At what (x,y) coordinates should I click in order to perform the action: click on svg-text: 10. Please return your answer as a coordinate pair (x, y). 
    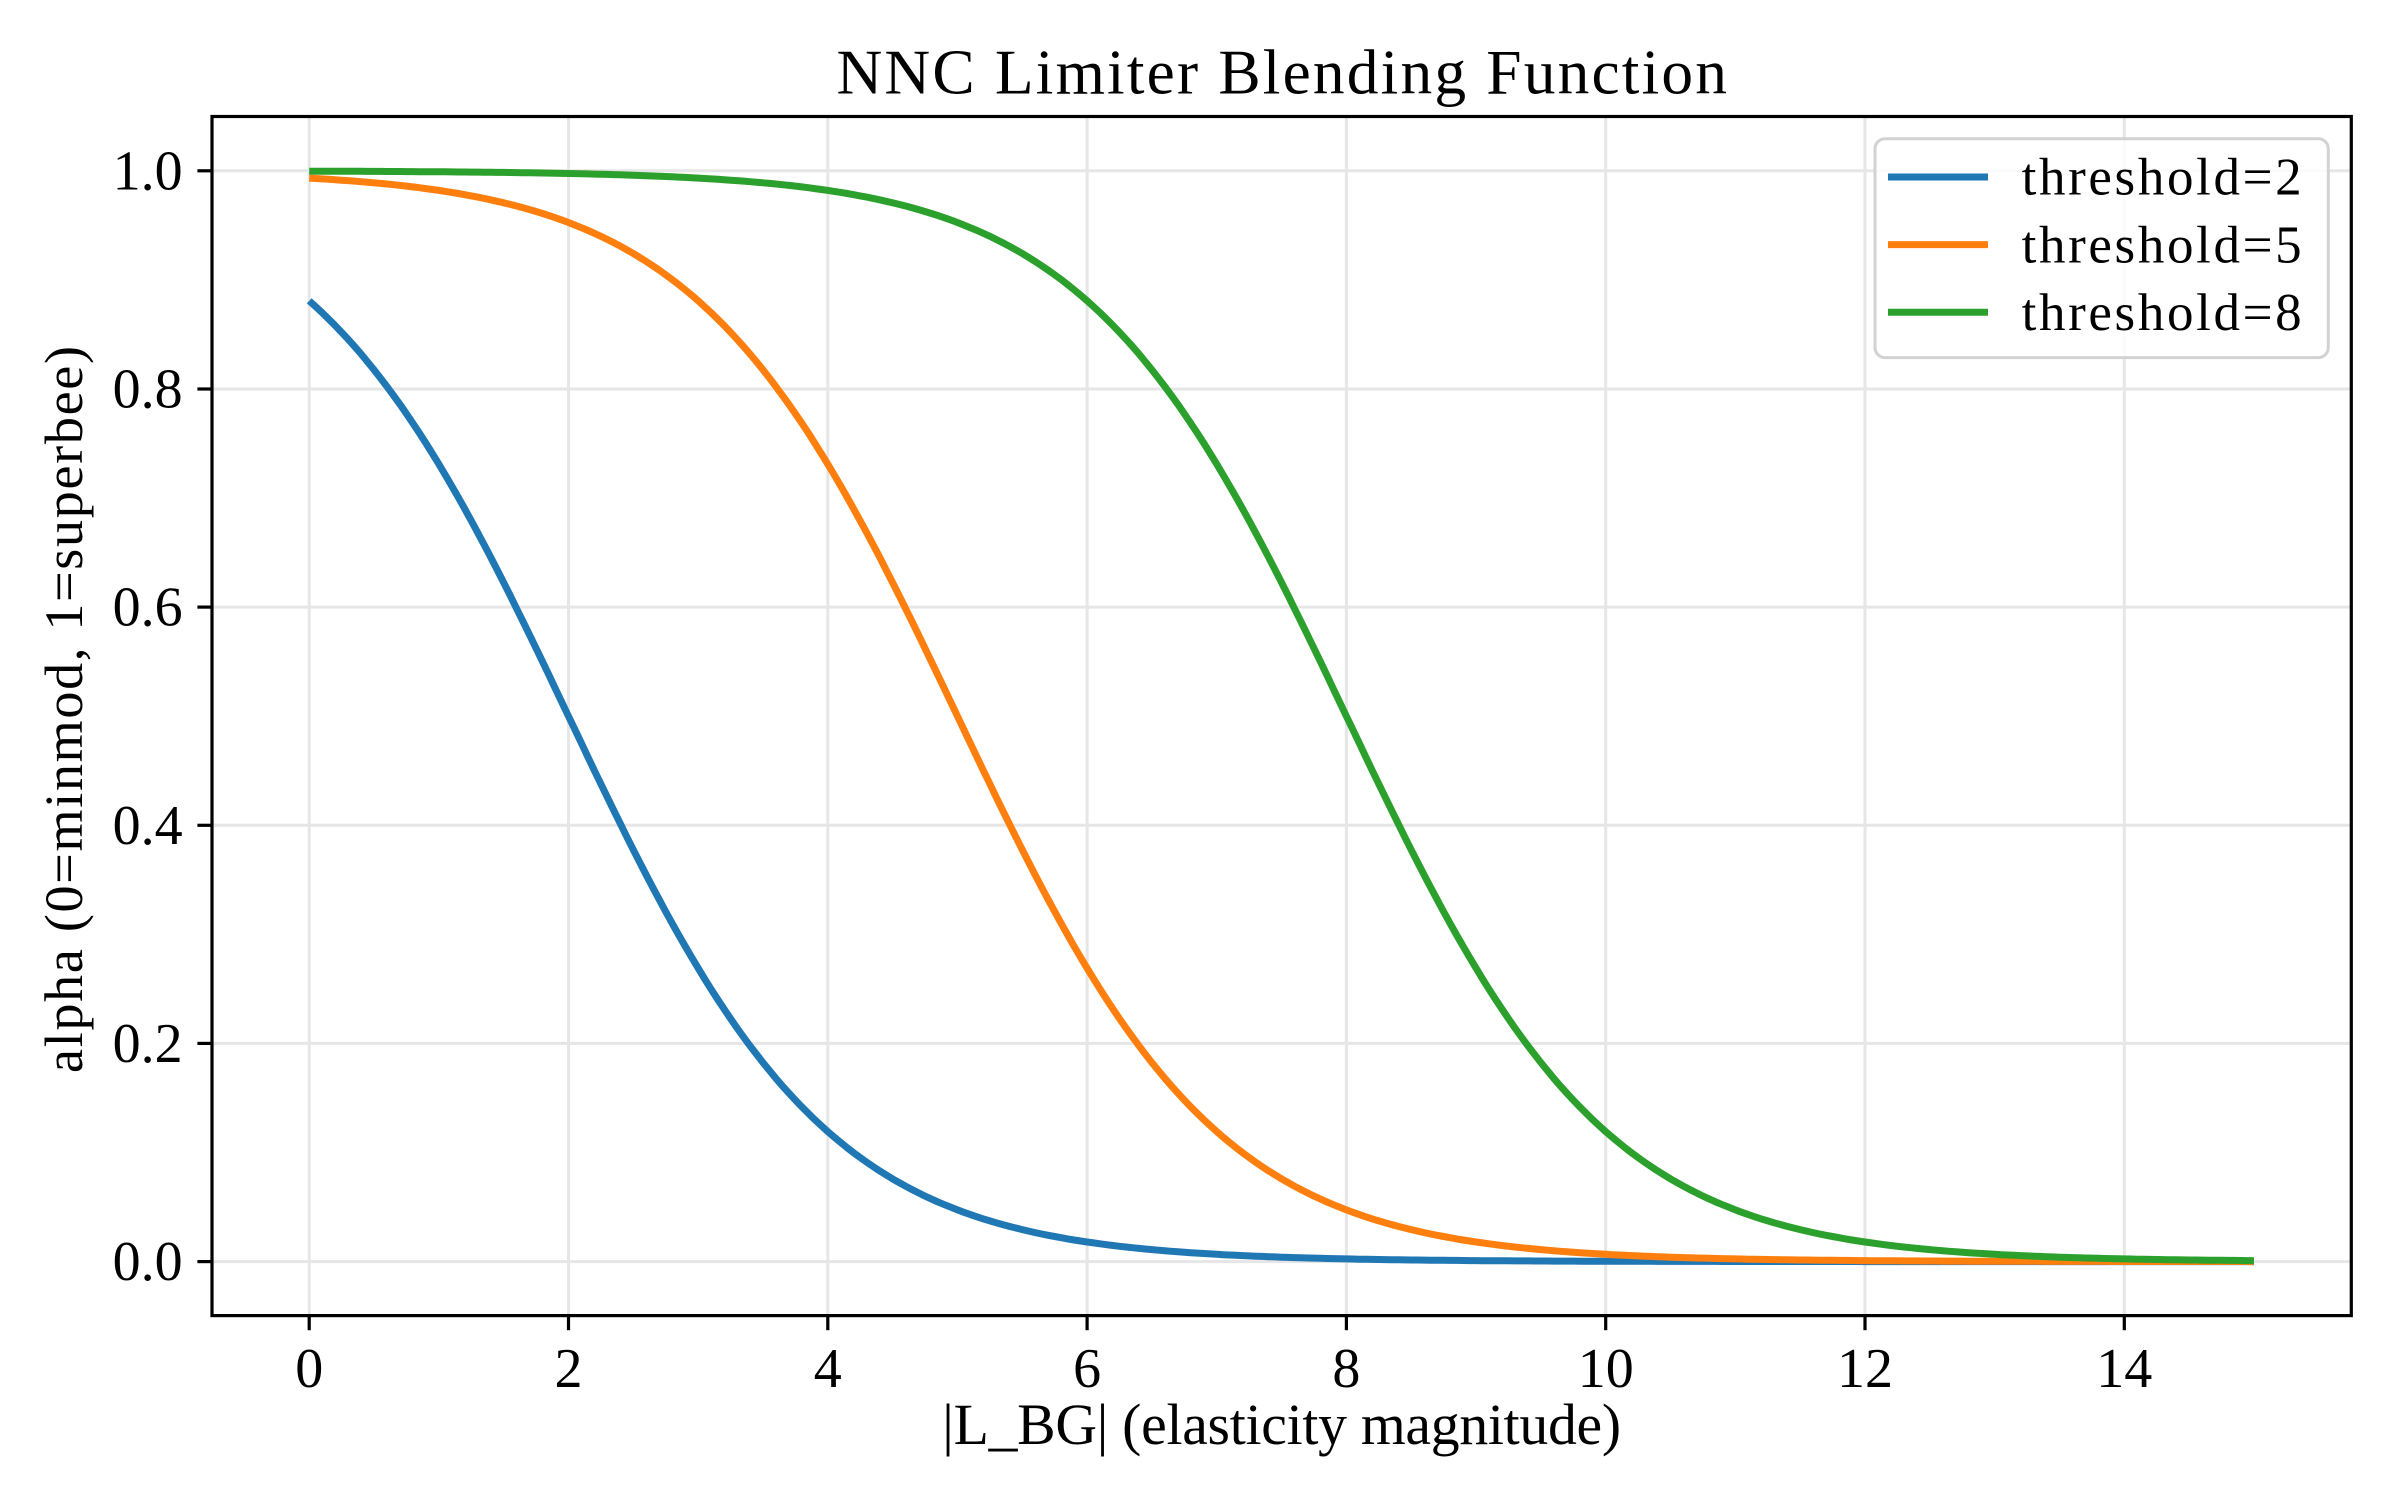
    Looking at the image, I should click on (1606, 1369).